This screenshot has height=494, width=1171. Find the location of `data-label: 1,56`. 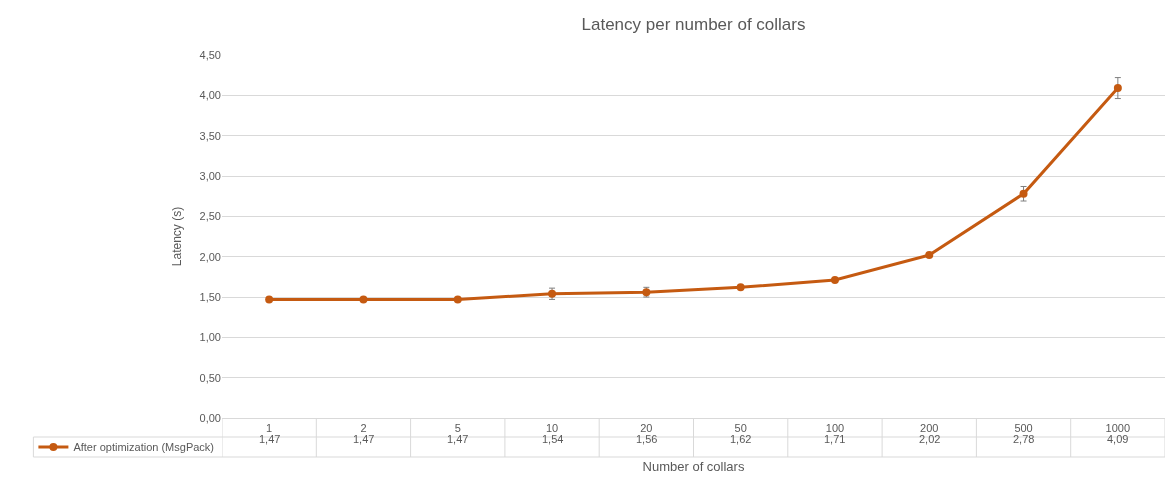

data-label: 1,56 is located at coordinates (647, 439).